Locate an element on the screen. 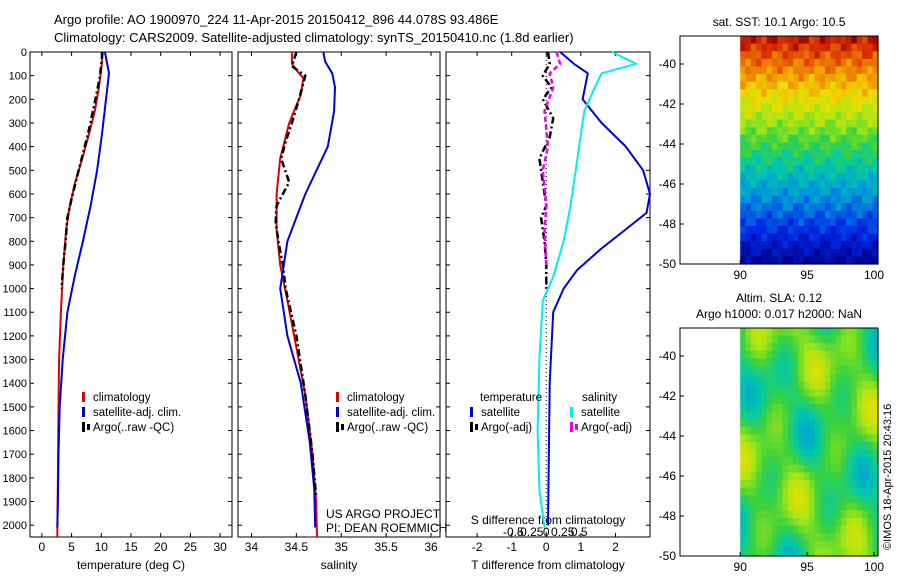 The image size is (900, 580). x-tick-label: 100 is located at coordinates (874, 567).